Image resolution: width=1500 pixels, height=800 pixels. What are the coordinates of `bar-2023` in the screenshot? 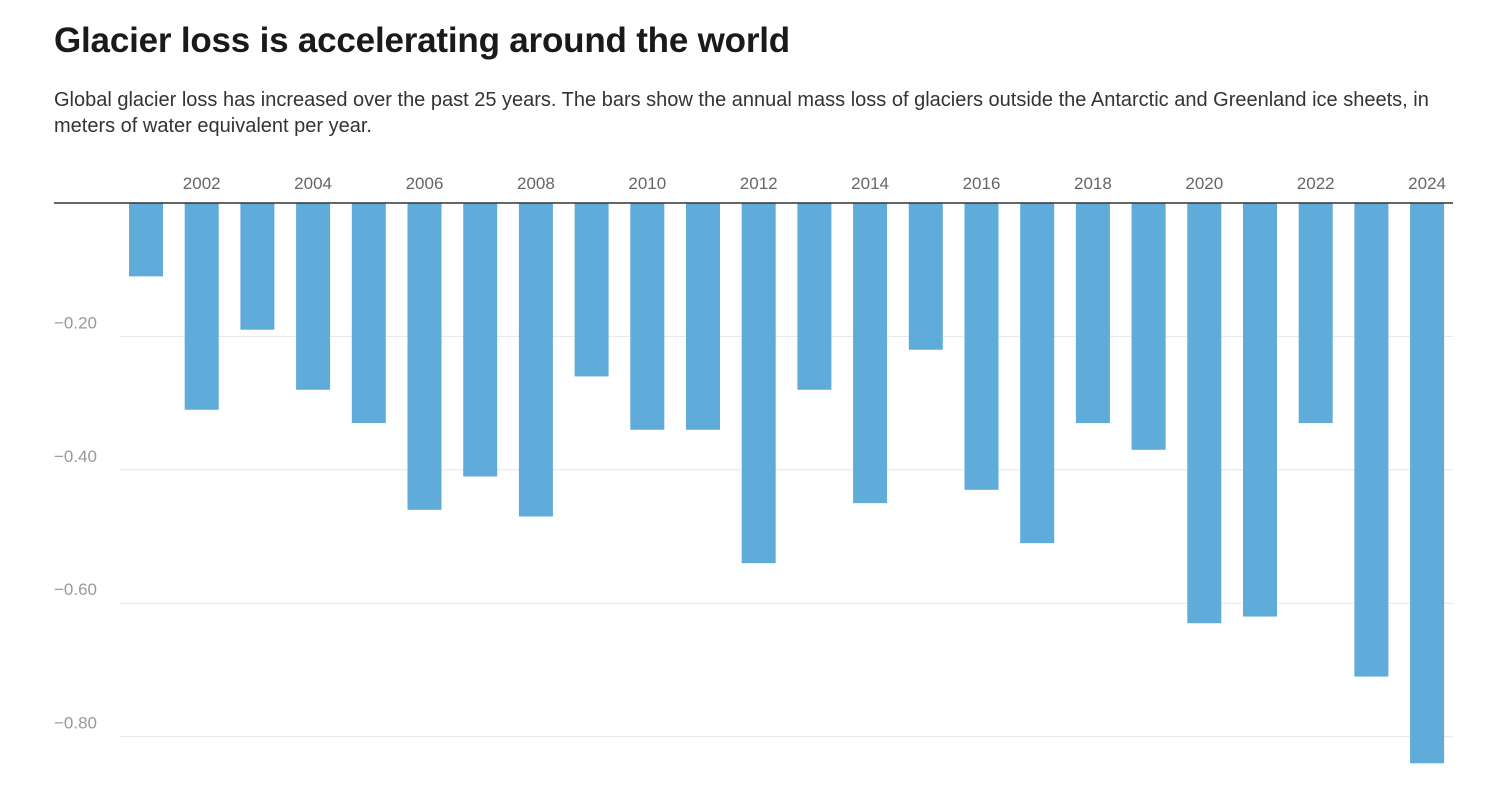 It's located at (1371, 440).